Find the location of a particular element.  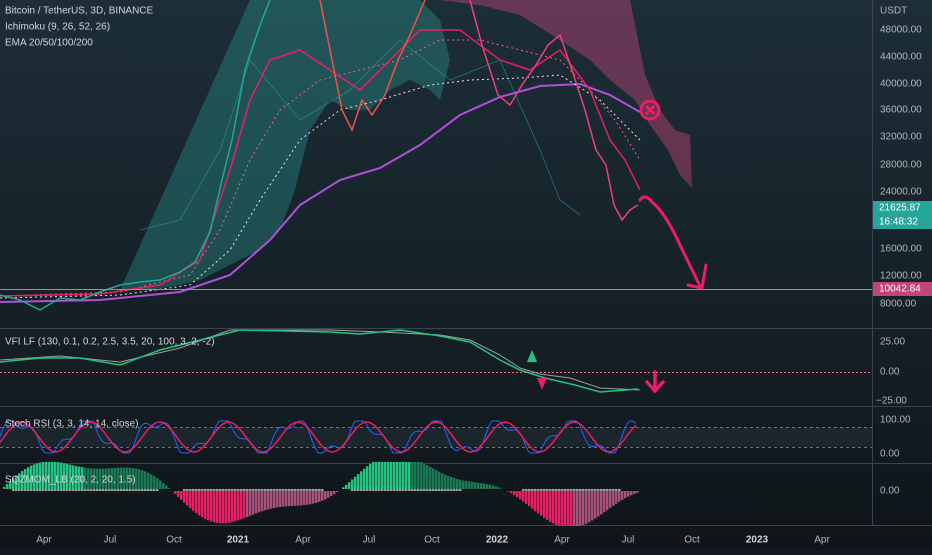

price-label: 8000.00 is located at coordinates (898, 304).